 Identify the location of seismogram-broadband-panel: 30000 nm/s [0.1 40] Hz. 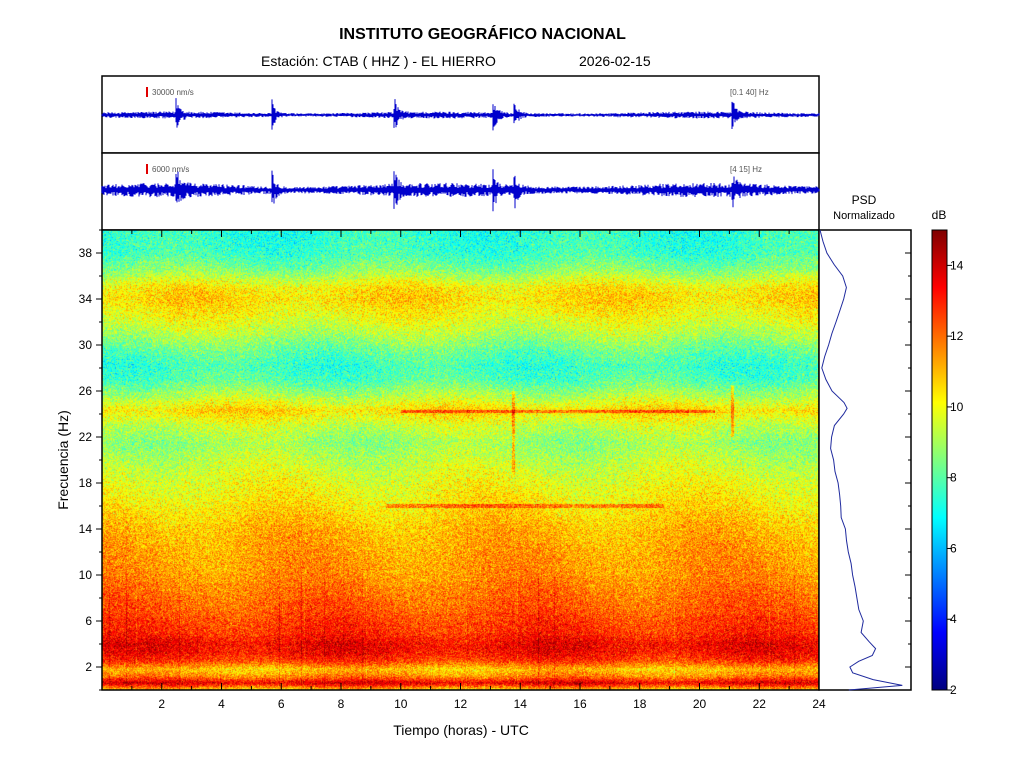
(460, 114).